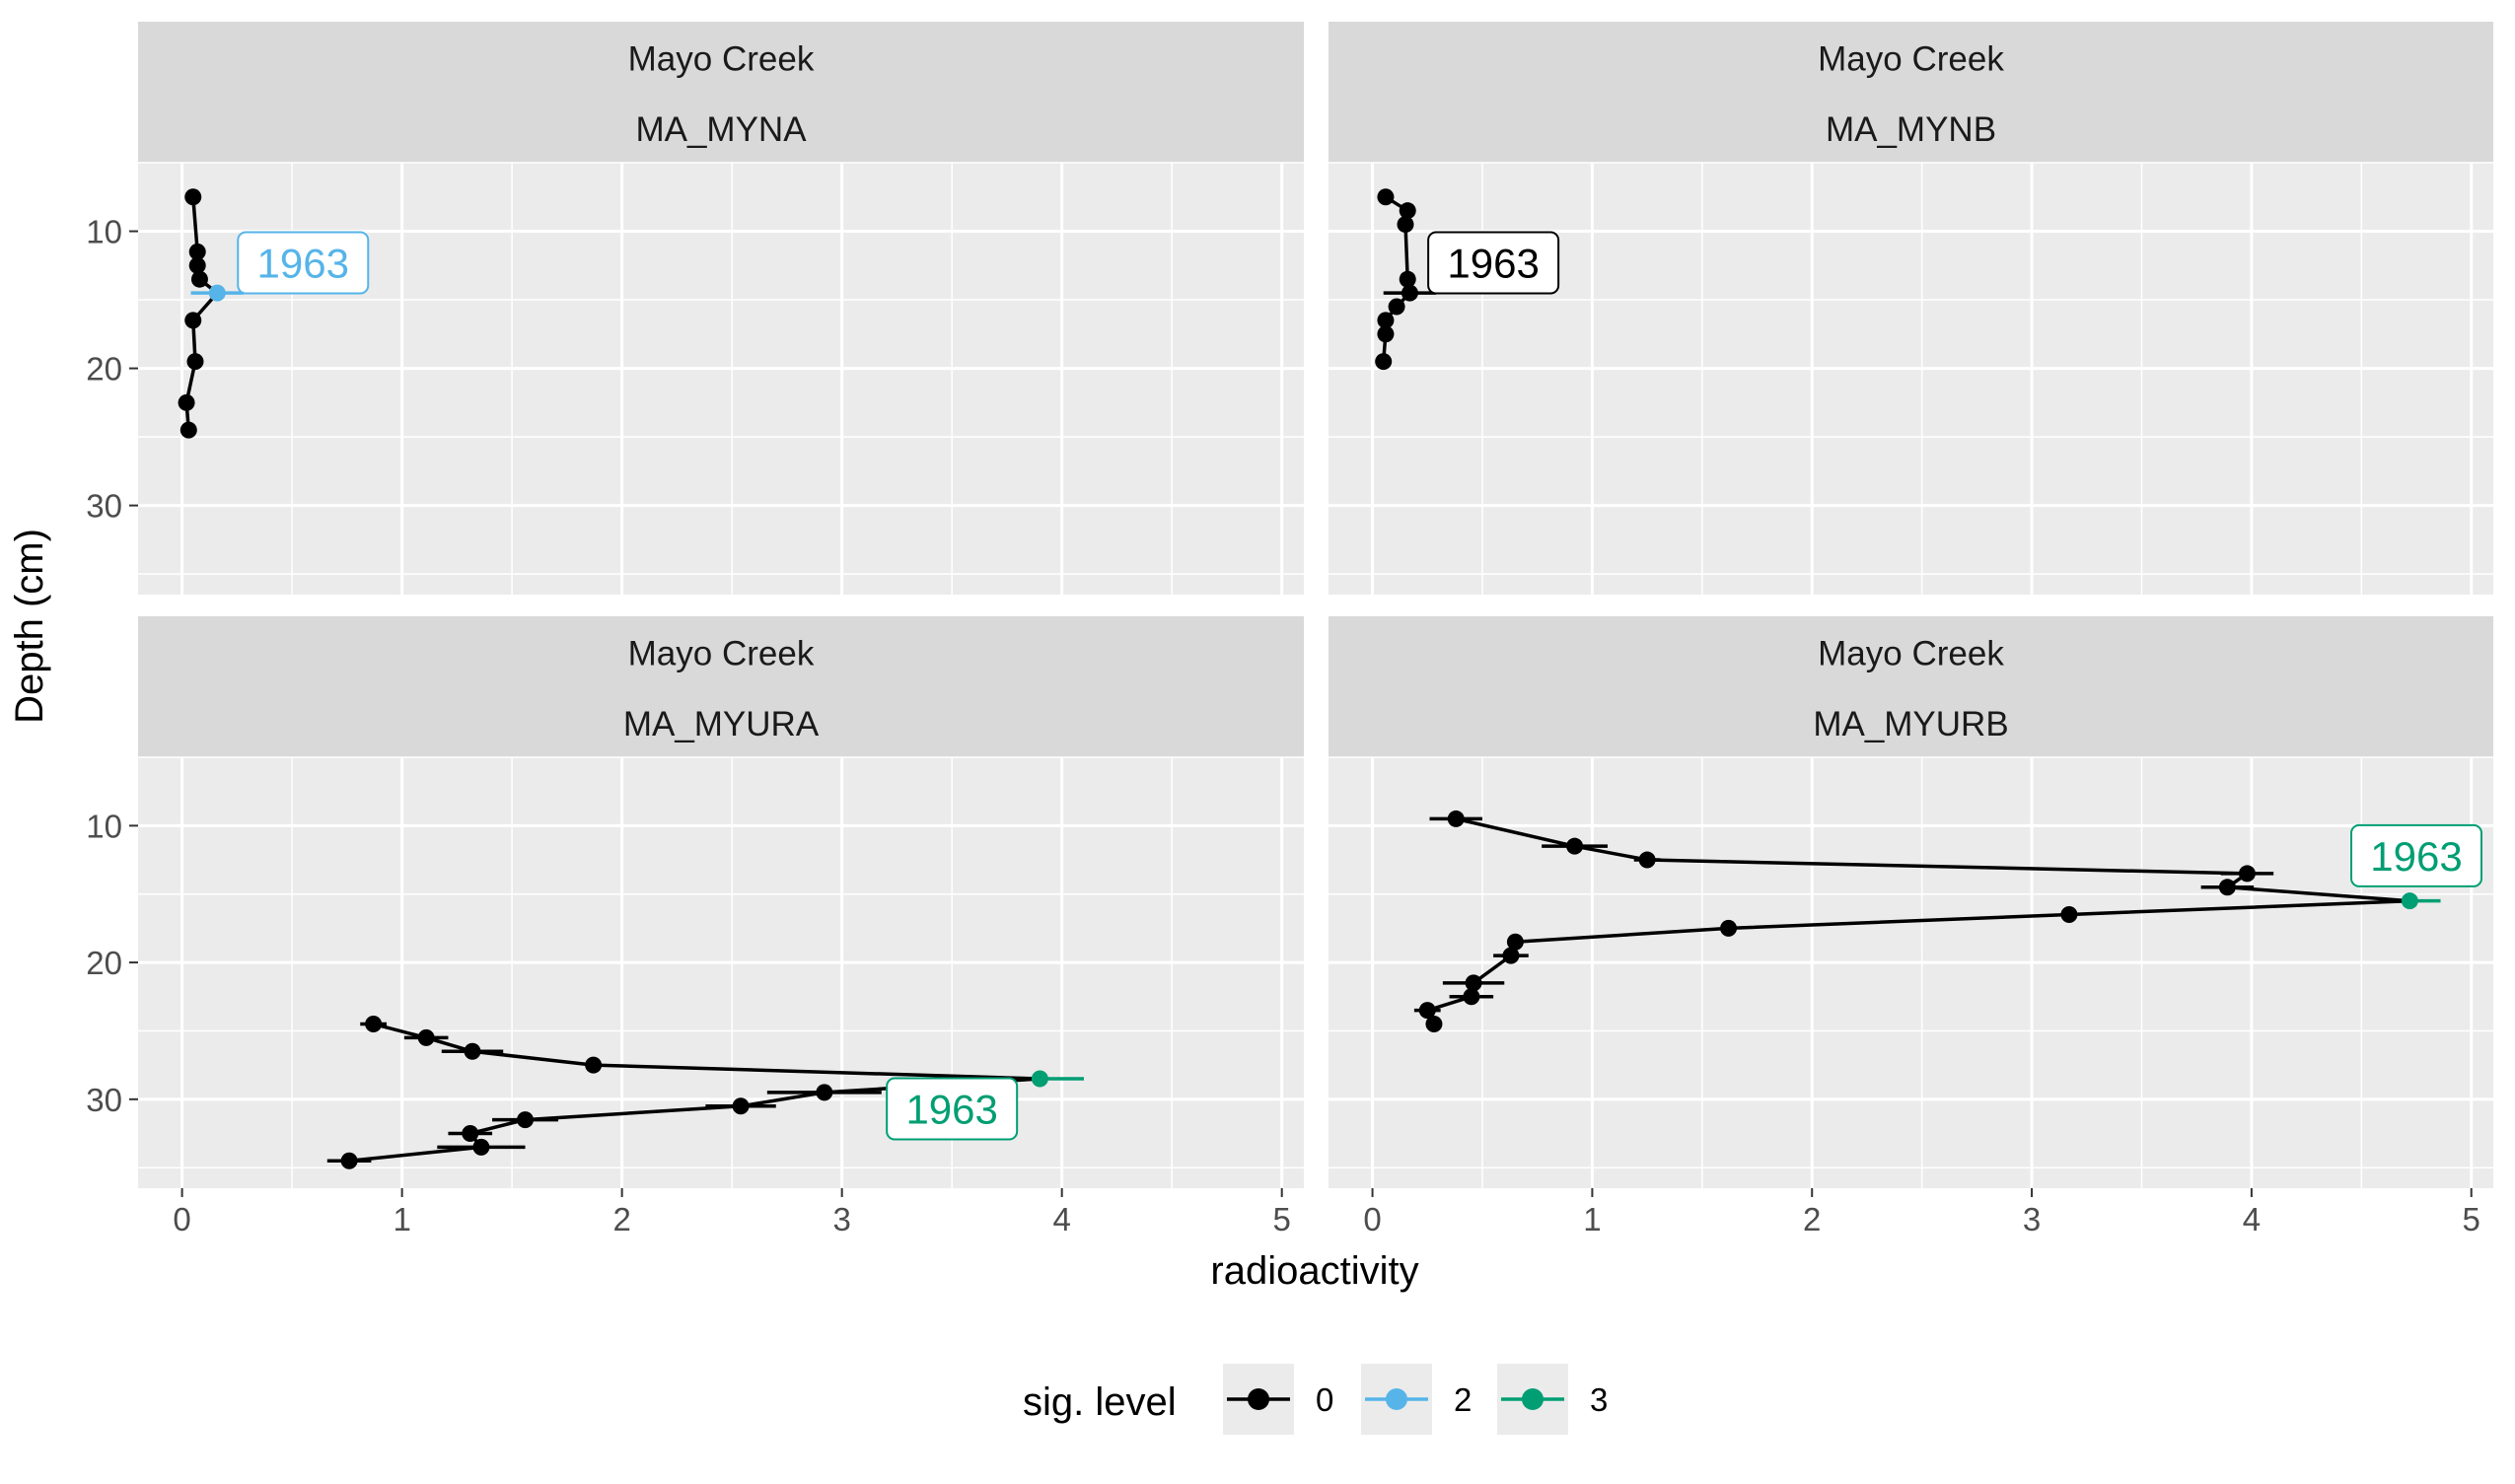  What do you see at coordinates (1100, 1402) in the screenshot?
I see `legend-title: sig. level` at bounding box center [1100, 1402].